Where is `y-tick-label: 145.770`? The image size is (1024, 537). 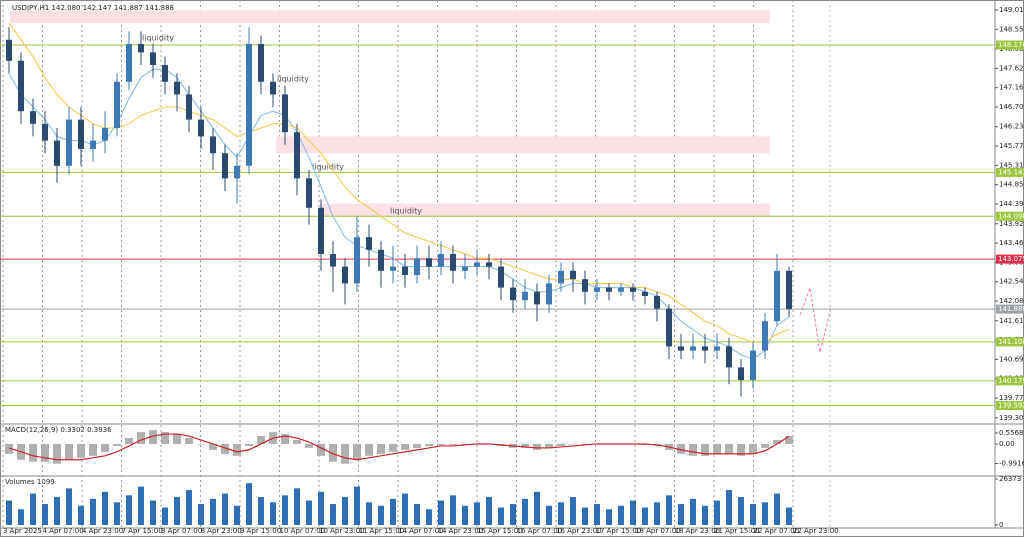 y-tick-label: 145.770 is located at coordinates (1011, 146).